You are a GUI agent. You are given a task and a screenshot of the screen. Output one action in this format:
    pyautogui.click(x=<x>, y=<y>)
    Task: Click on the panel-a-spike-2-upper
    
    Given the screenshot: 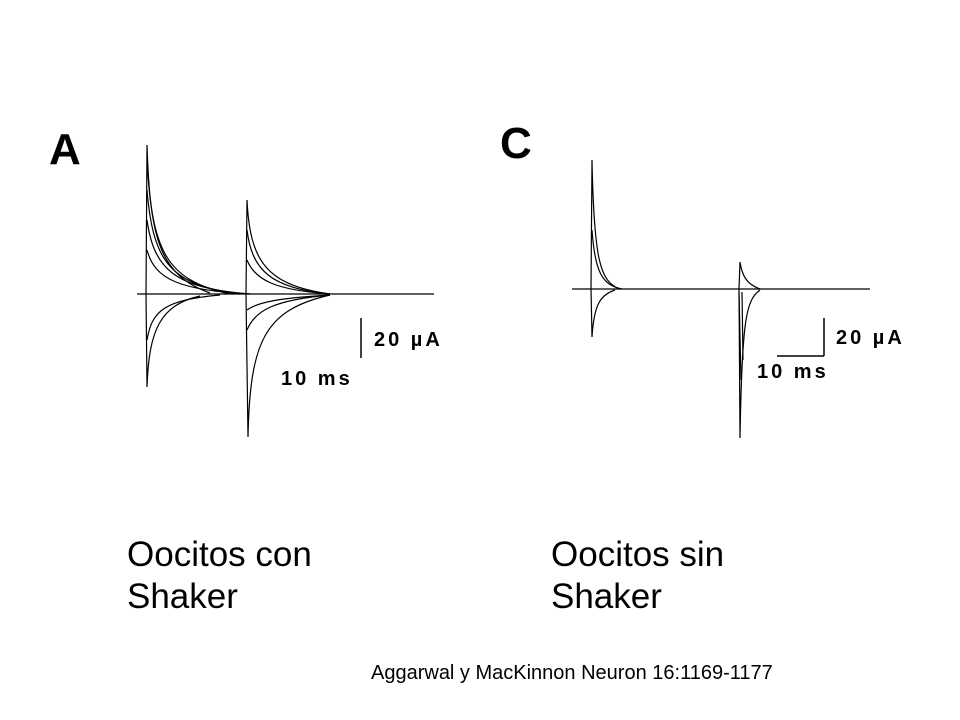 What is the action you would take?
    pyautogui.click(x=288, y=247)
    